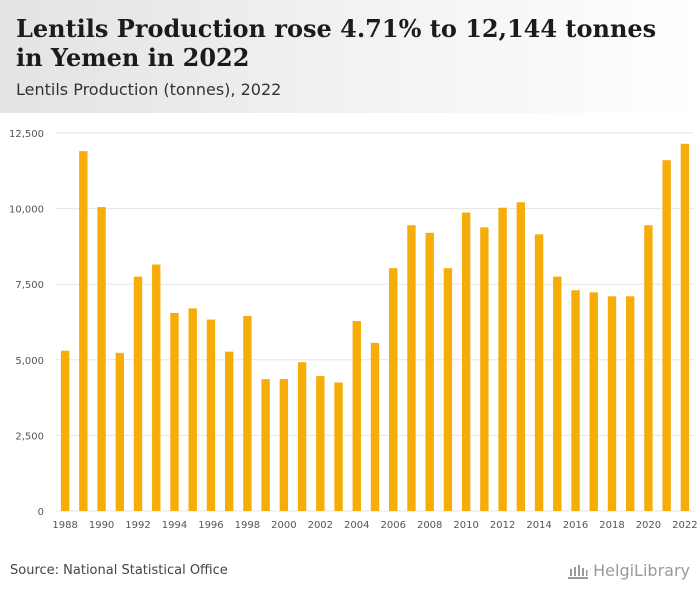 This screenshot has width=700, height=596. What do you see at coordinates (429, 371) in the screenshot?
I see `bar-2008` at bounding box center [429, 371].